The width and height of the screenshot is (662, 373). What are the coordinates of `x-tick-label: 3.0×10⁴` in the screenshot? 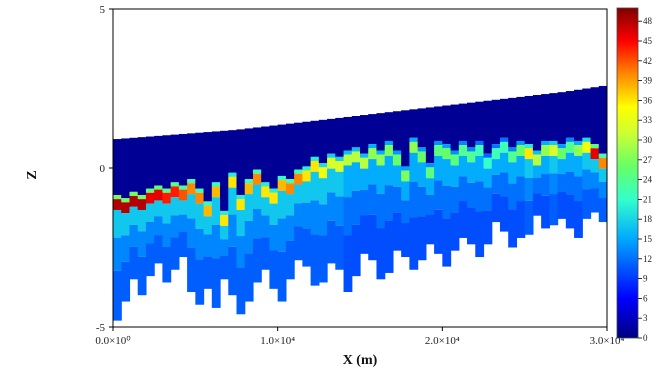 It's located at (607, 341).